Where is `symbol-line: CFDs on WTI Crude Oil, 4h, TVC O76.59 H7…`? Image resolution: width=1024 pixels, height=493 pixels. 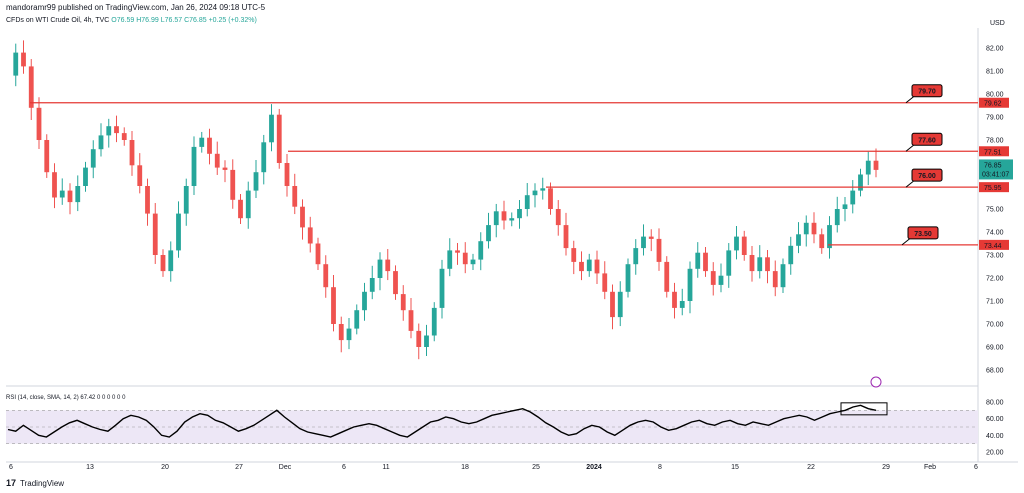 symbol-line: CFDs on WTI Crude Oil, 4h, TVC O76.59 H7… is located at coordinates (131, 20).